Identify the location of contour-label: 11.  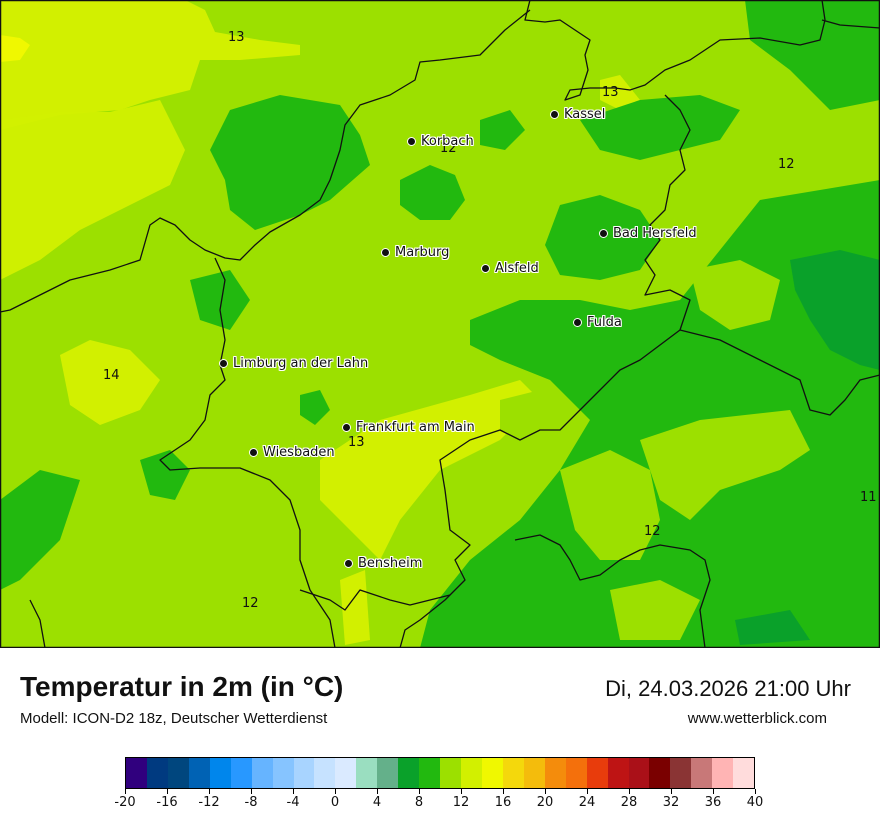
(868, 497).